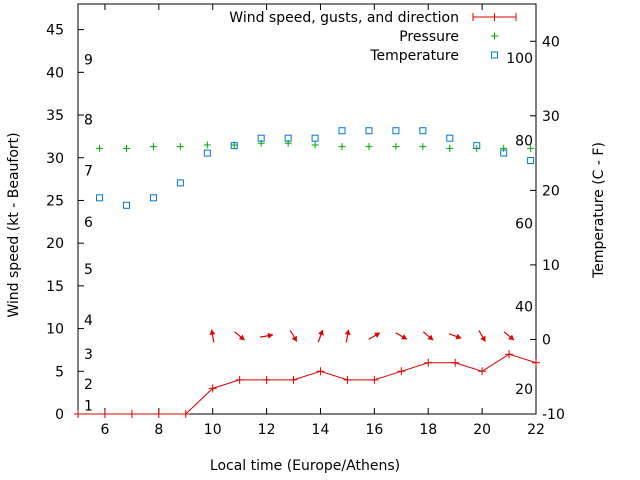  I want to click on y-left-tick-label: 10, so click(55, 330).